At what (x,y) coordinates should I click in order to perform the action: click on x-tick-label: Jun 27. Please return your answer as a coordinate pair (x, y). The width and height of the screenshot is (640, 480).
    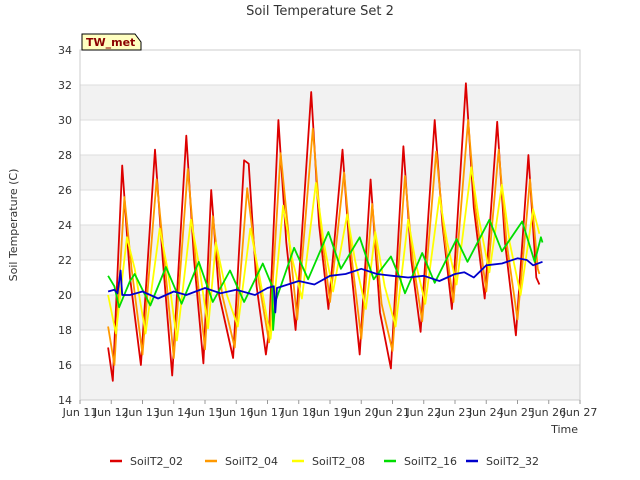
    Looking at the image, I should click on (580, 412).